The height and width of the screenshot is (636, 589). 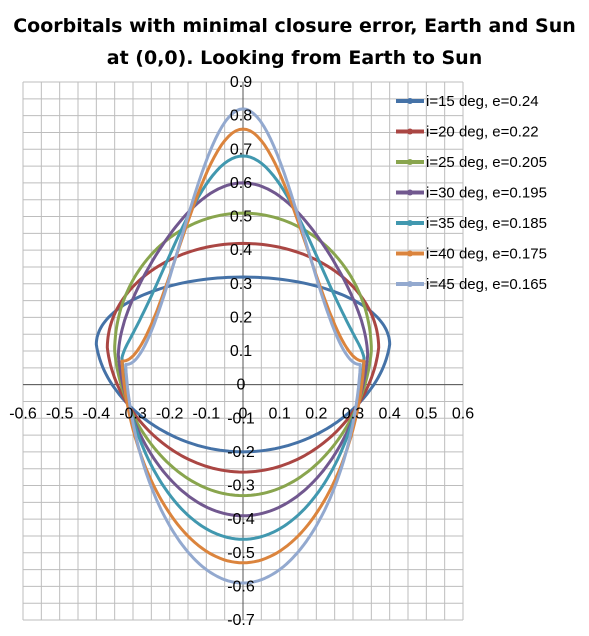 What do you see at coordinates (426, 414) in the screenshot?
I see `x-tick-label: 0.5` at bounding box center [426, 414].